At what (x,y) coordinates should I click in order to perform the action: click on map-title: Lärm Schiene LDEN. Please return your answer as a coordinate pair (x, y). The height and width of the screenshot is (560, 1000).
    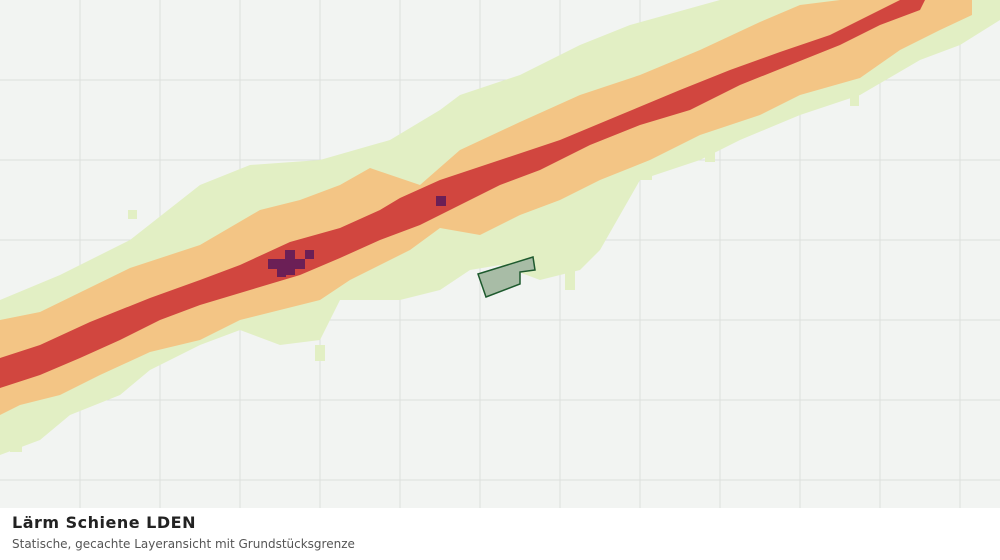
    Looking at the image, I should click on (104, 522).